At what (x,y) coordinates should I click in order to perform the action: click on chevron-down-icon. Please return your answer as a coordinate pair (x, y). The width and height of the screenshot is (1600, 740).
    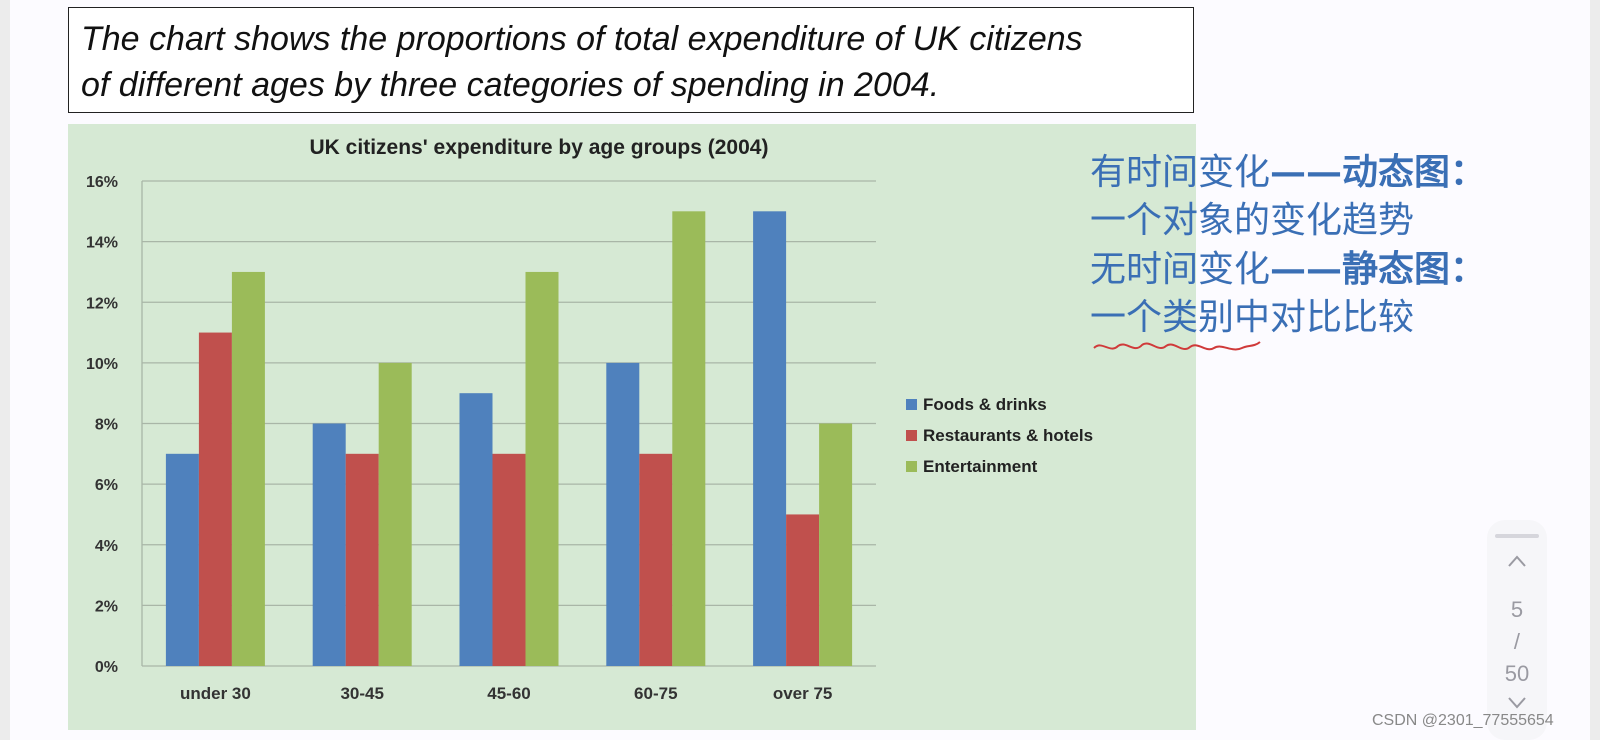
    Looking at the image, I should click on (1517, 703).